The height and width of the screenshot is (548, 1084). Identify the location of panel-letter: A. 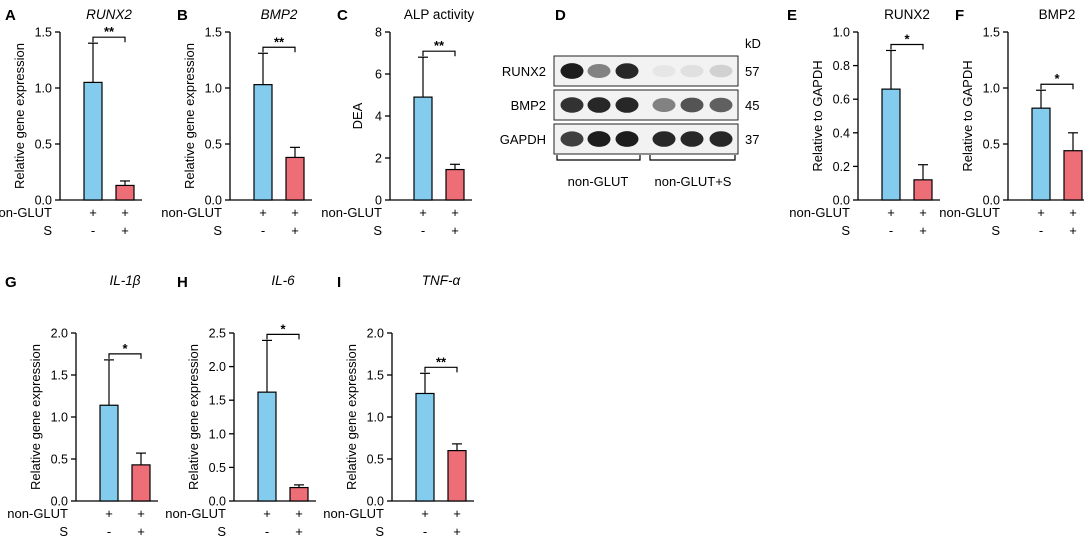
(10, 15).